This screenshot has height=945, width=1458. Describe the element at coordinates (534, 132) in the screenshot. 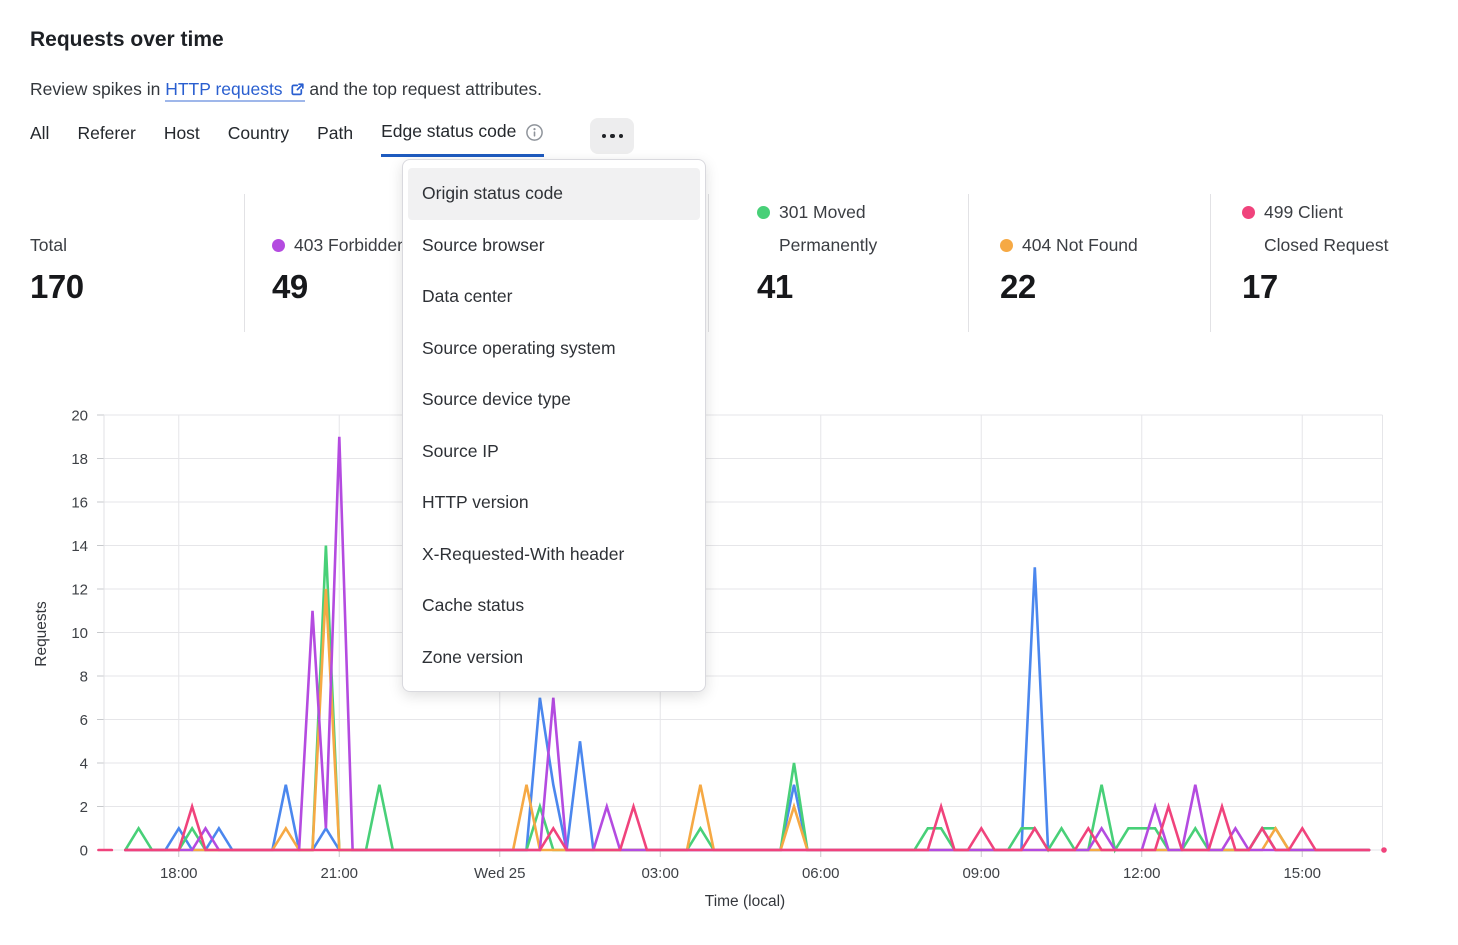

I see `info-icon` at that location.